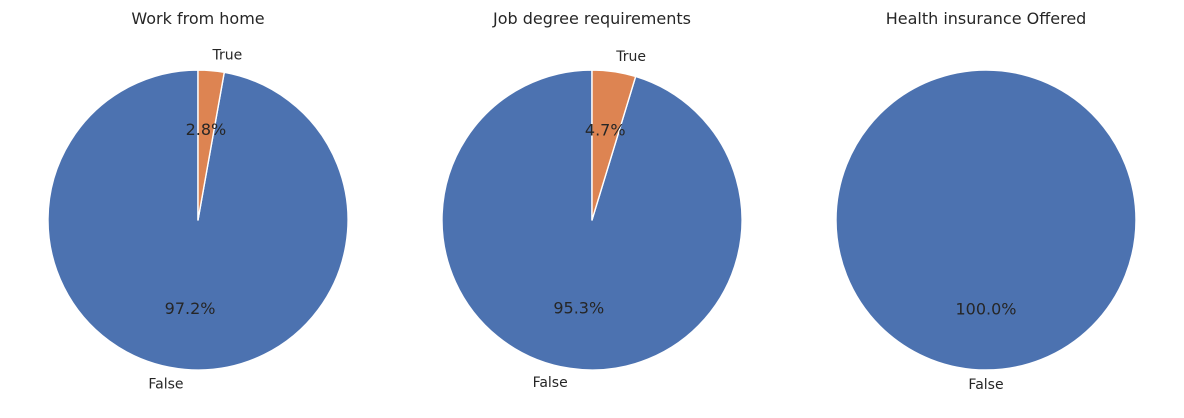 The image size is (1184, 418). What do you see at coordinates (206, 129) in the screenshot?
I see `slice-percent-label: 2.8%` at bounding box center [206, 129].